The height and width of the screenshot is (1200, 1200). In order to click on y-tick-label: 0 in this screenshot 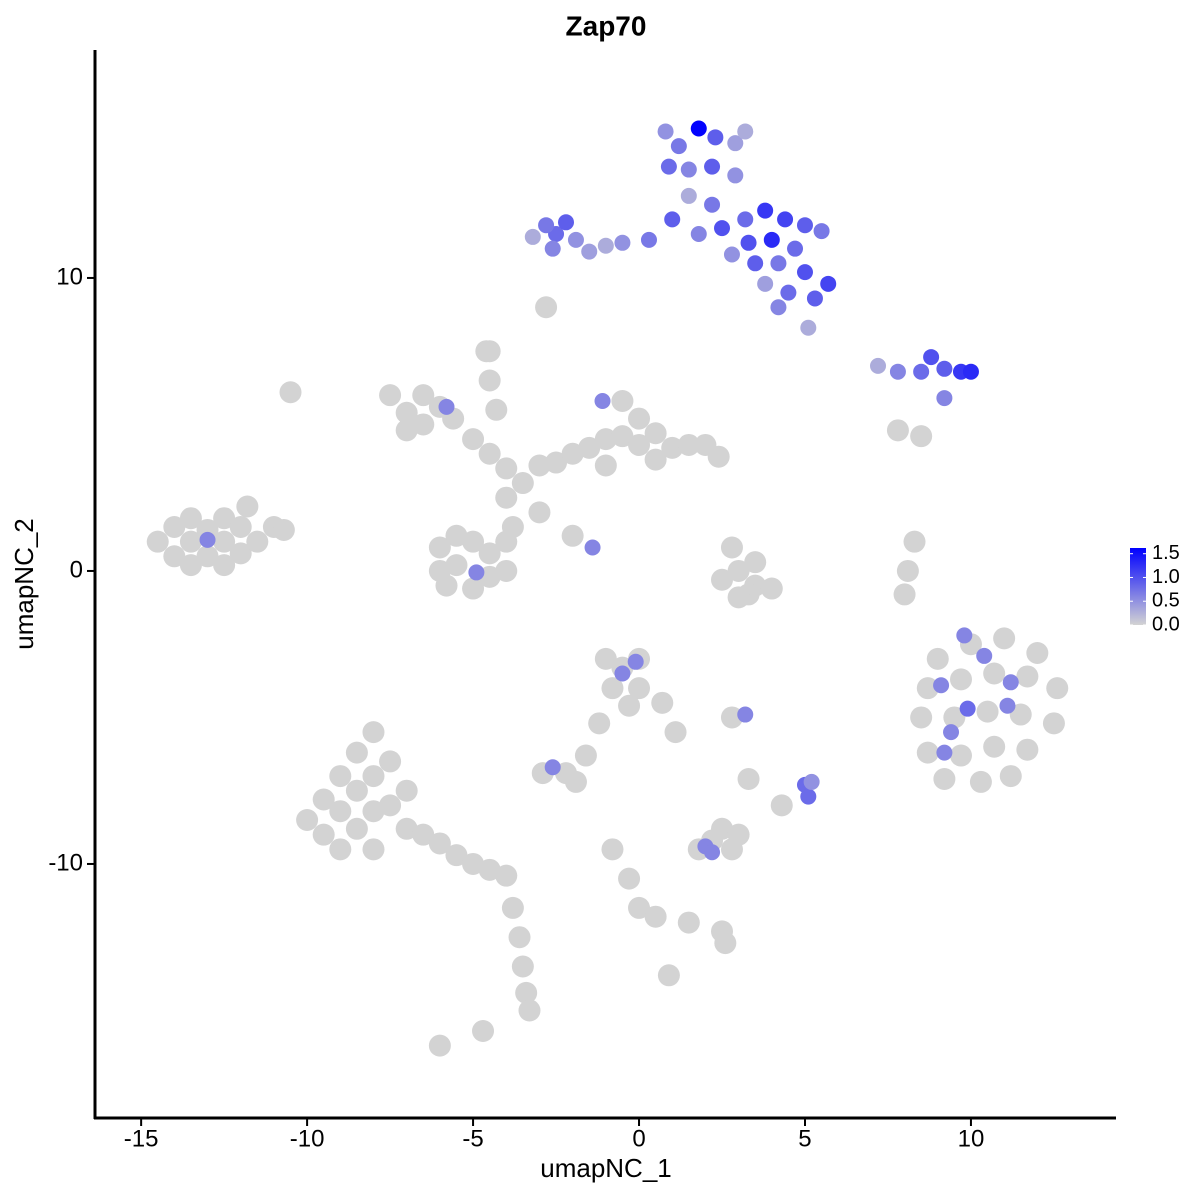, I will do `click(76, 569)`.